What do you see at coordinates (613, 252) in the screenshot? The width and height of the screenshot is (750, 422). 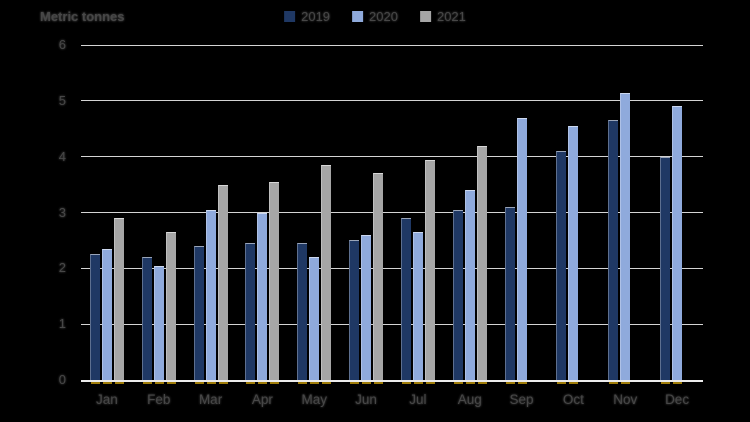 I see `bar-2019-nov` at bounding box center [613, 252].